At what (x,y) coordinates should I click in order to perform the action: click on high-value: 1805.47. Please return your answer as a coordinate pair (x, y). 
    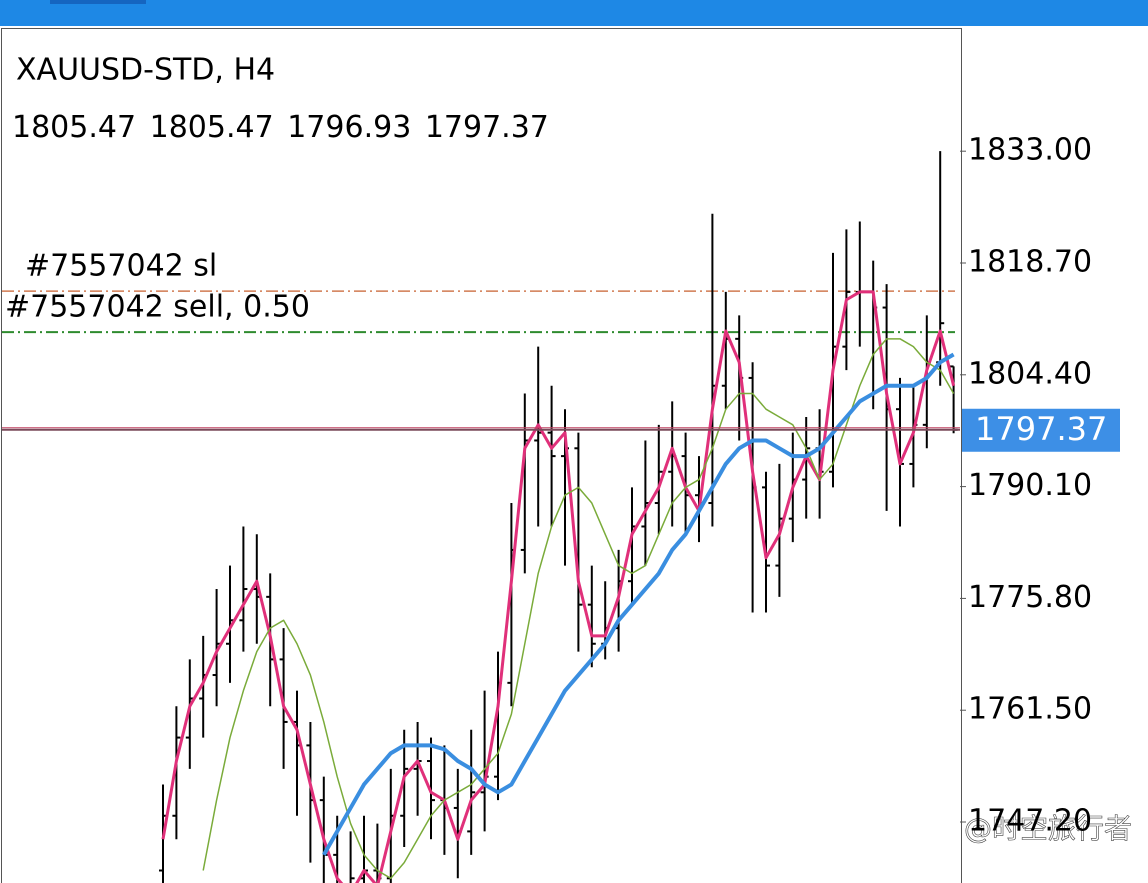
    Looking at the image, I should click on (212, 127).